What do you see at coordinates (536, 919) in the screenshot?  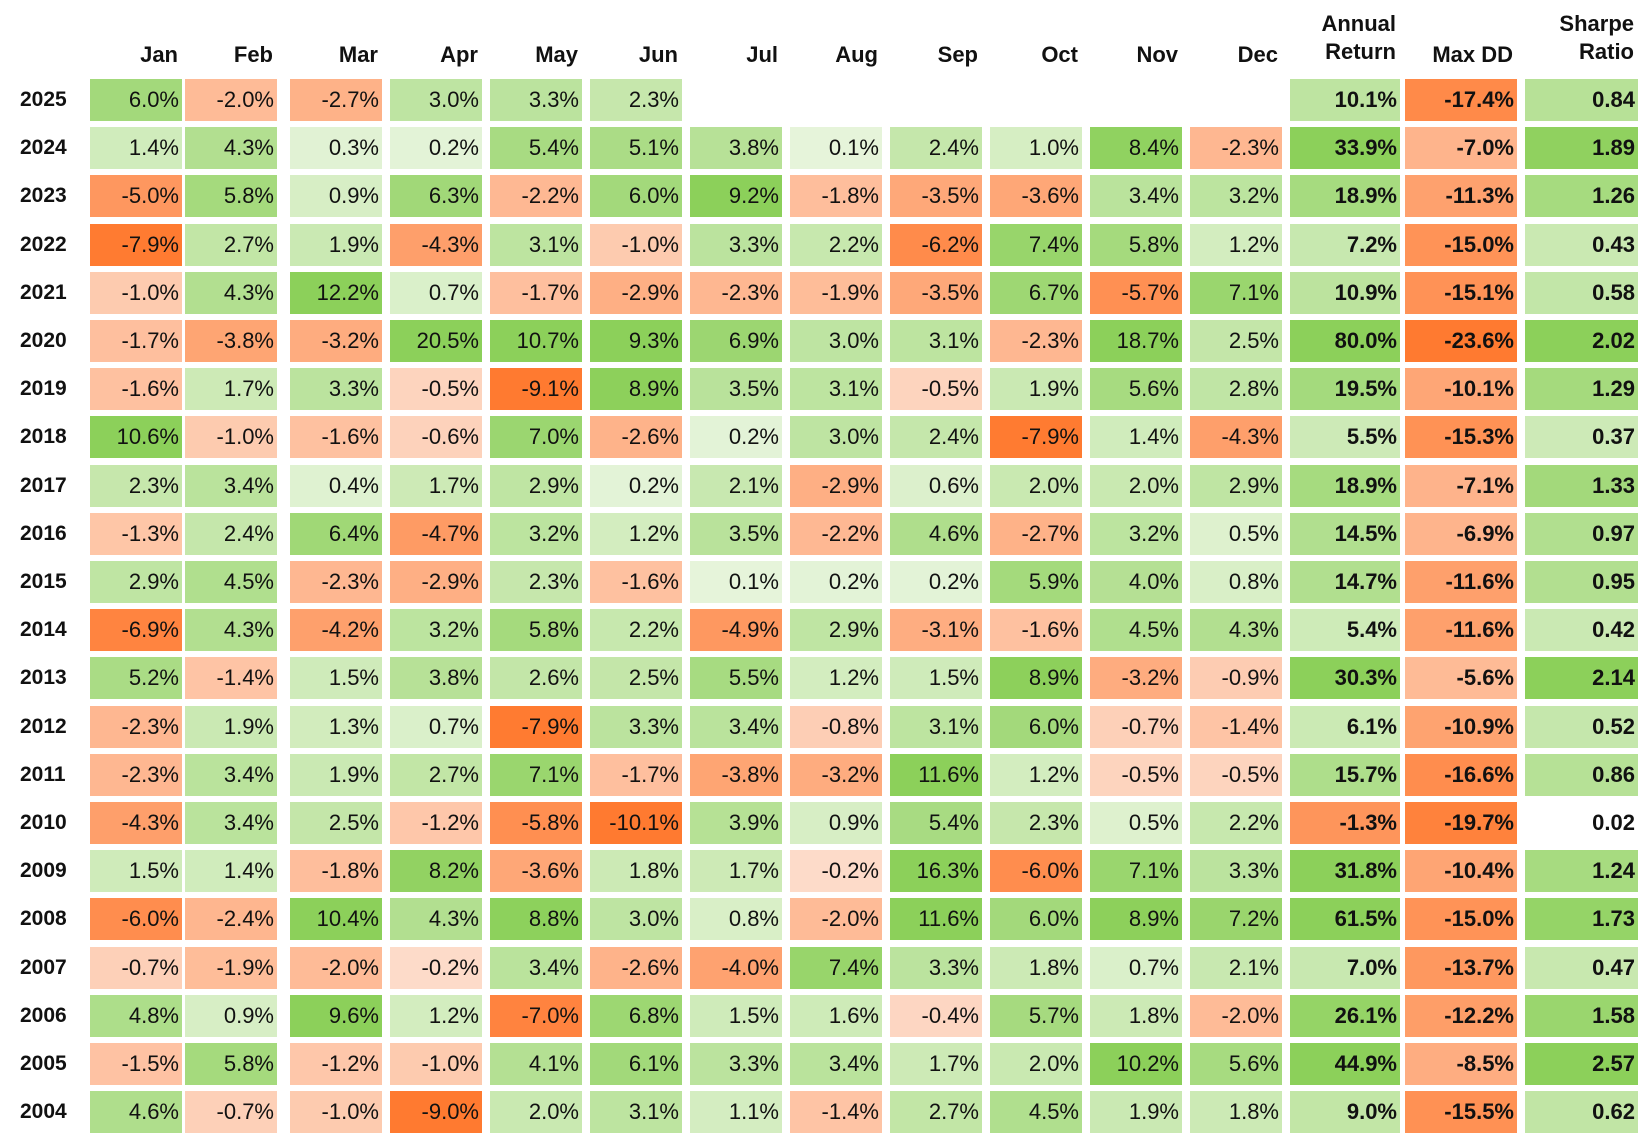 I see `month-cell-may: 8.8%` at bounding box center [536, 919].